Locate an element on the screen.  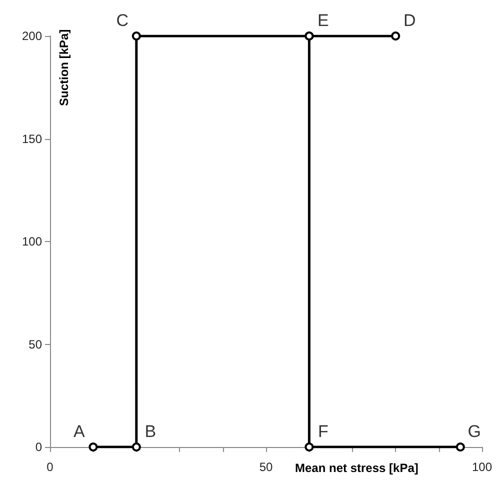
y-tick-label: 0 is located at coordinates (38, 447).